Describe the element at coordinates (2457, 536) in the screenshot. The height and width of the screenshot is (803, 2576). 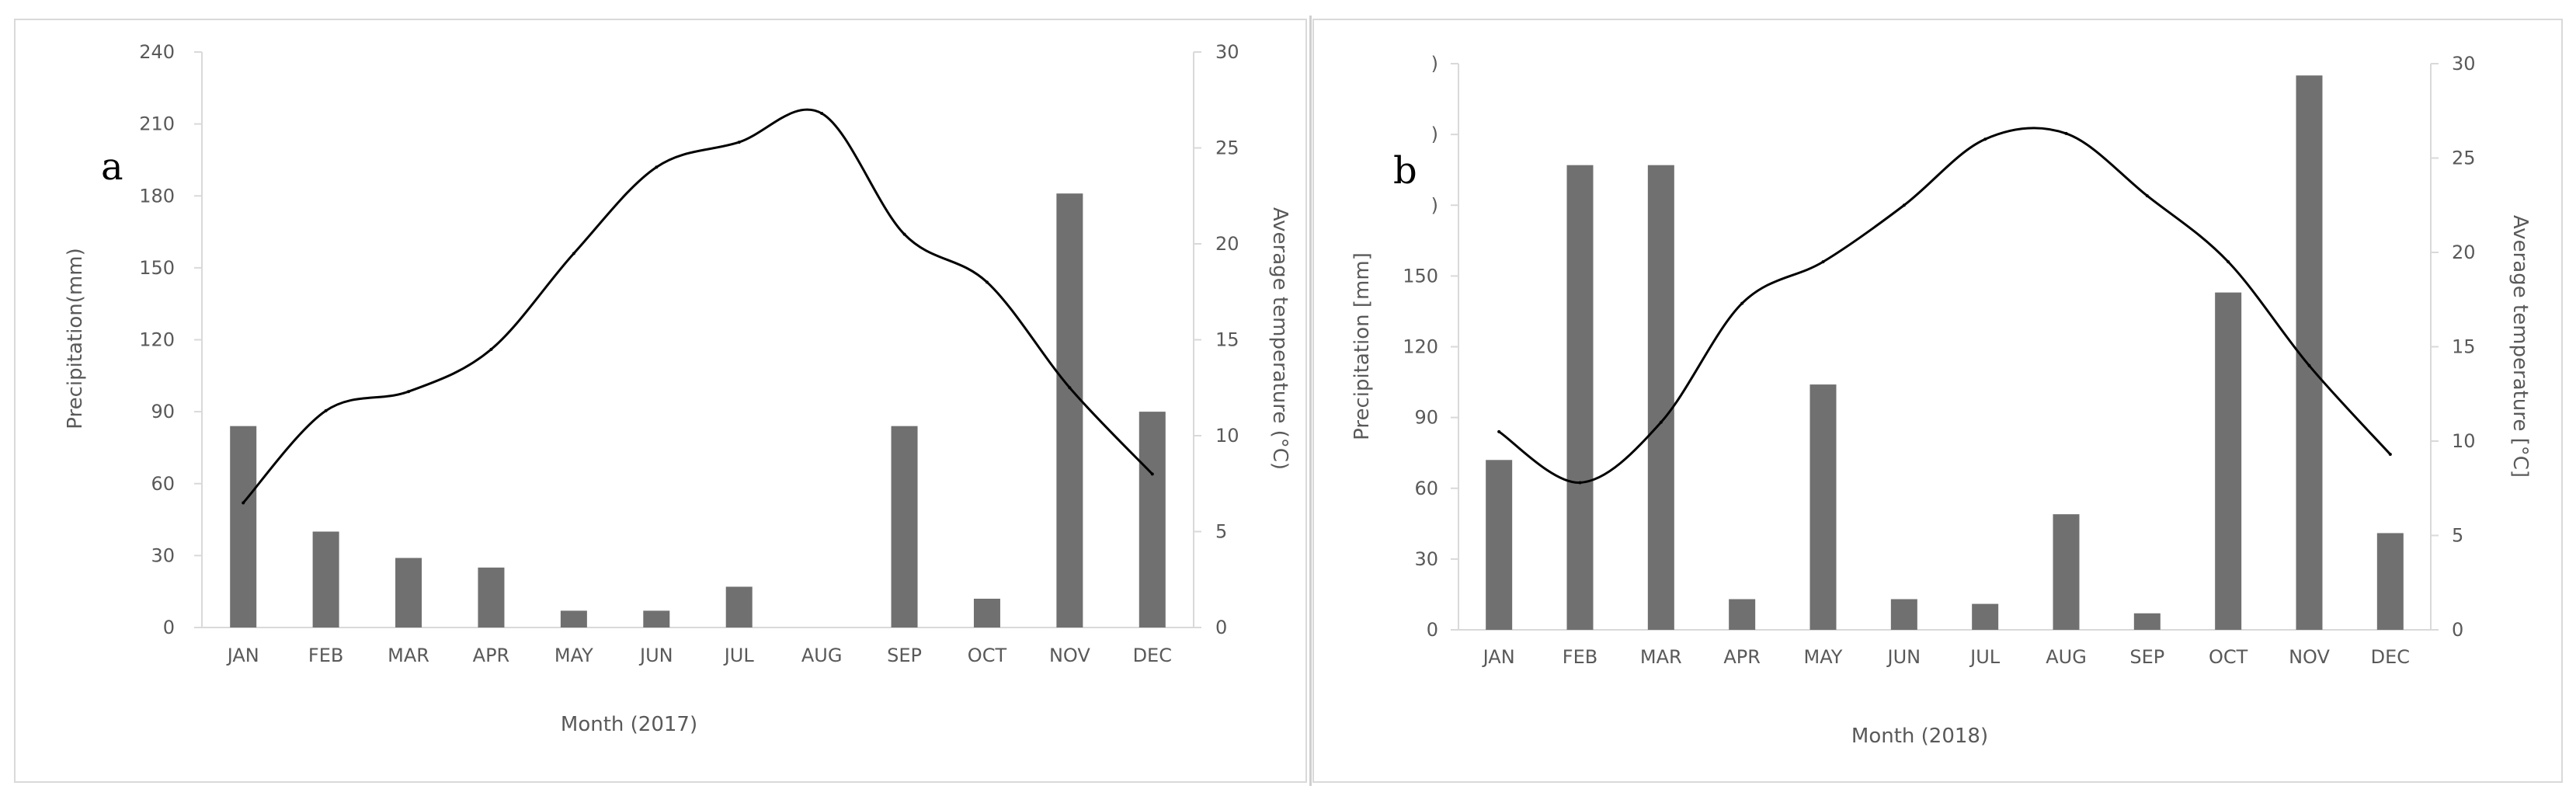
I see `y2-tick-label: 5` at that location.